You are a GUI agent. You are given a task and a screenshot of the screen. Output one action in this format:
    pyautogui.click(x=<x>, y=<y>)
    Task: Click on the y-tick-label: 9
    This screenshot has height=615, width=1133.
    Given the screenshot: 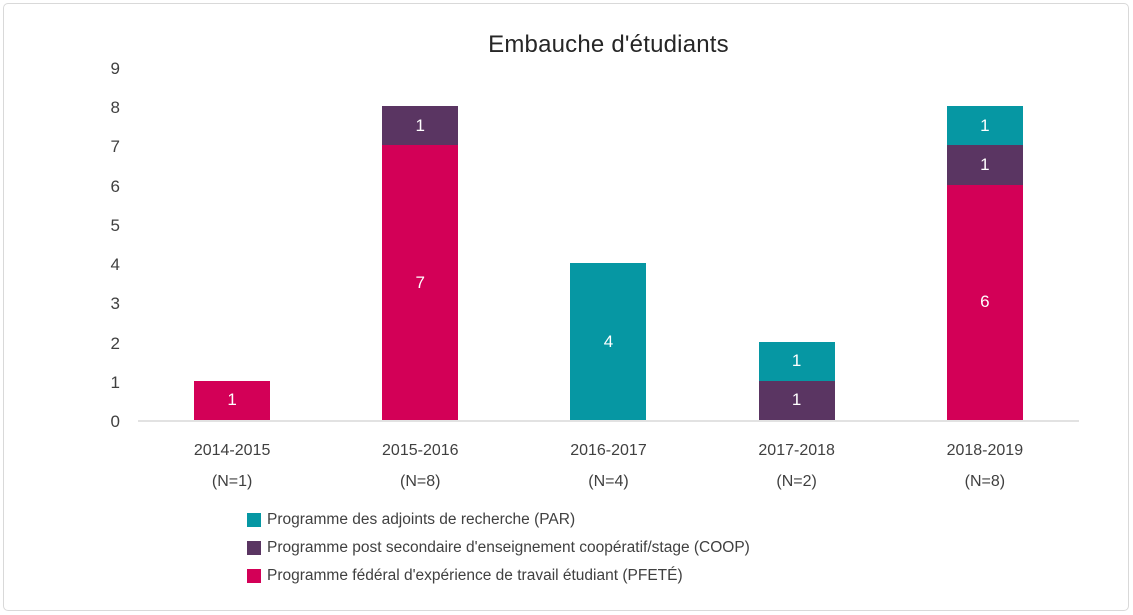 What is the action you would take?
    pyautogui.click(x=115, y=68)
    